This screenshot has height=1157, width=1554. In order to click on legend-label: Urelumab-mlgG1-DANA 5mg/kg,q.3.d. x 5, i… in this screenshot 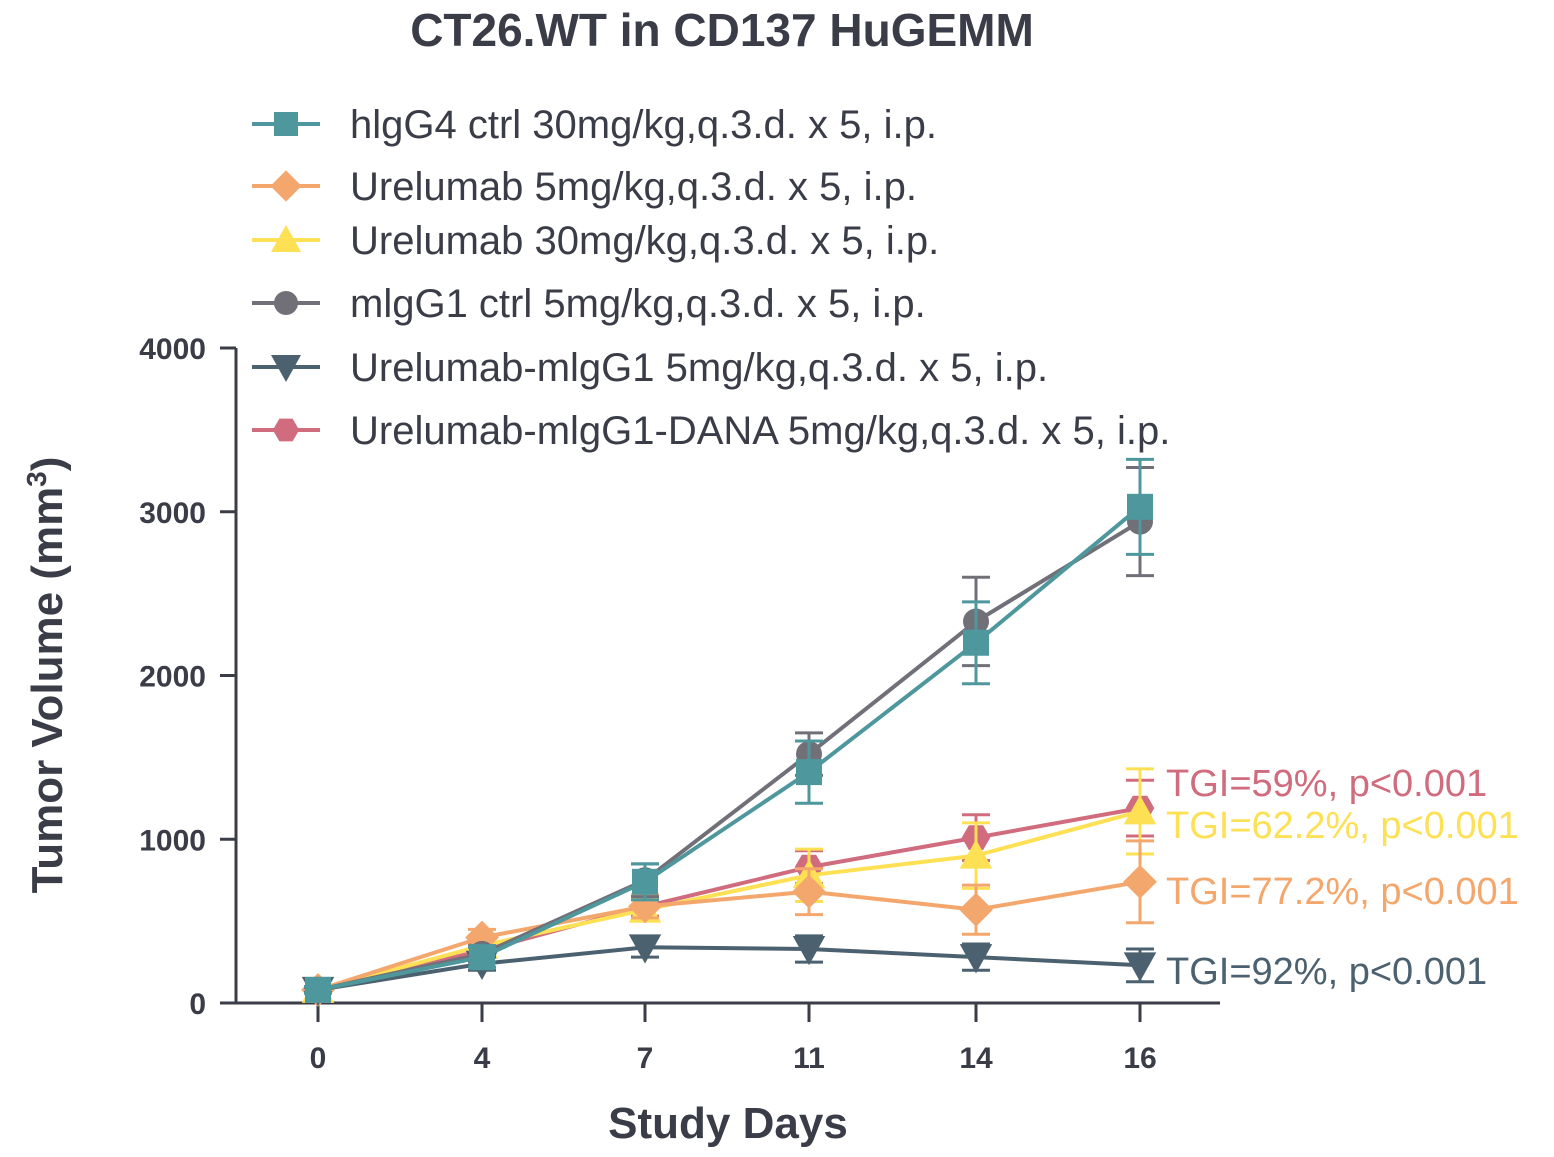, I will do `click(760, 431)`.